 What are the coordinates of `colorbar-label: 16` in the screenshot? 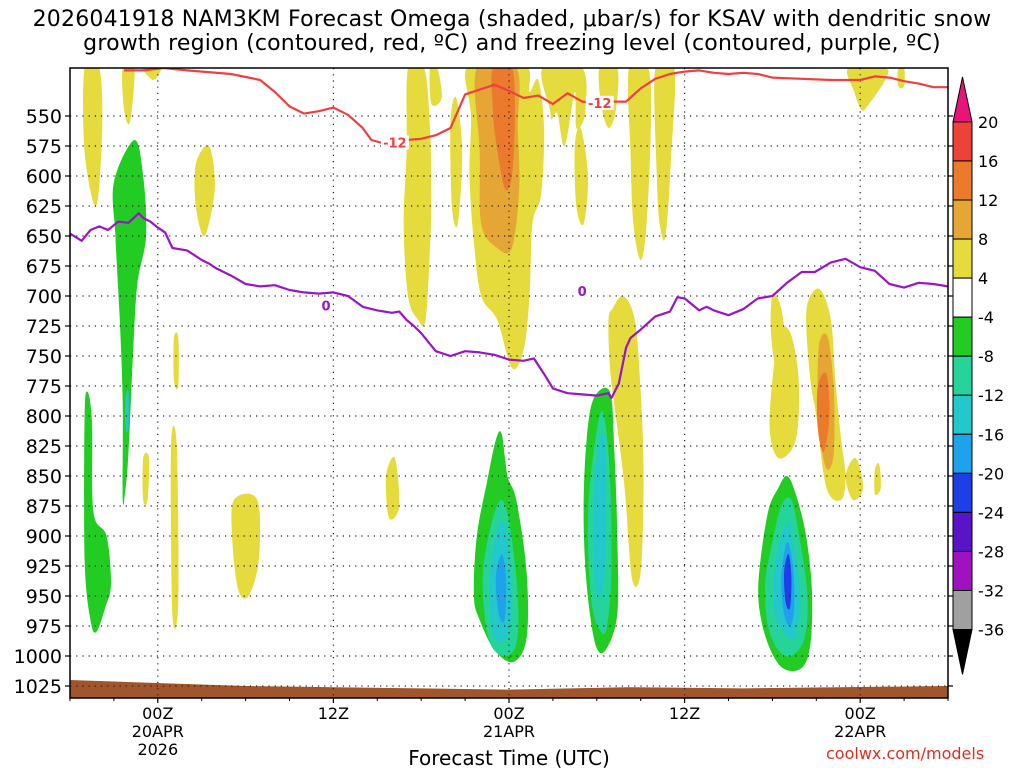 It's located at (988, 161).